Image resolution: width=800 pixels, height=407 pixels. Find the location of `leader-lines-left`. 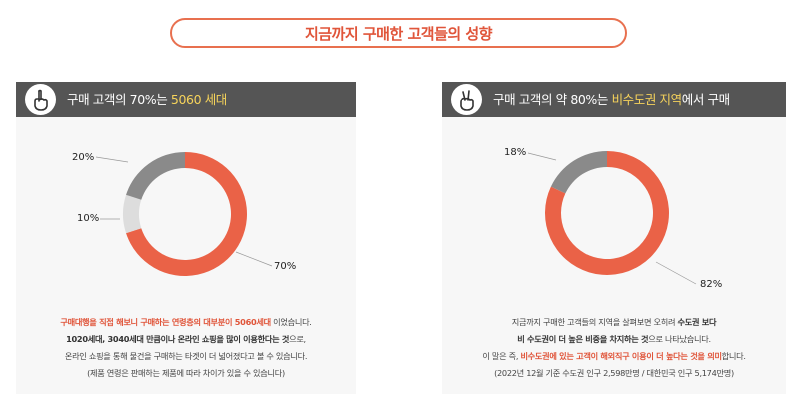

leader-lines-left is located at coordinates (184, 211).